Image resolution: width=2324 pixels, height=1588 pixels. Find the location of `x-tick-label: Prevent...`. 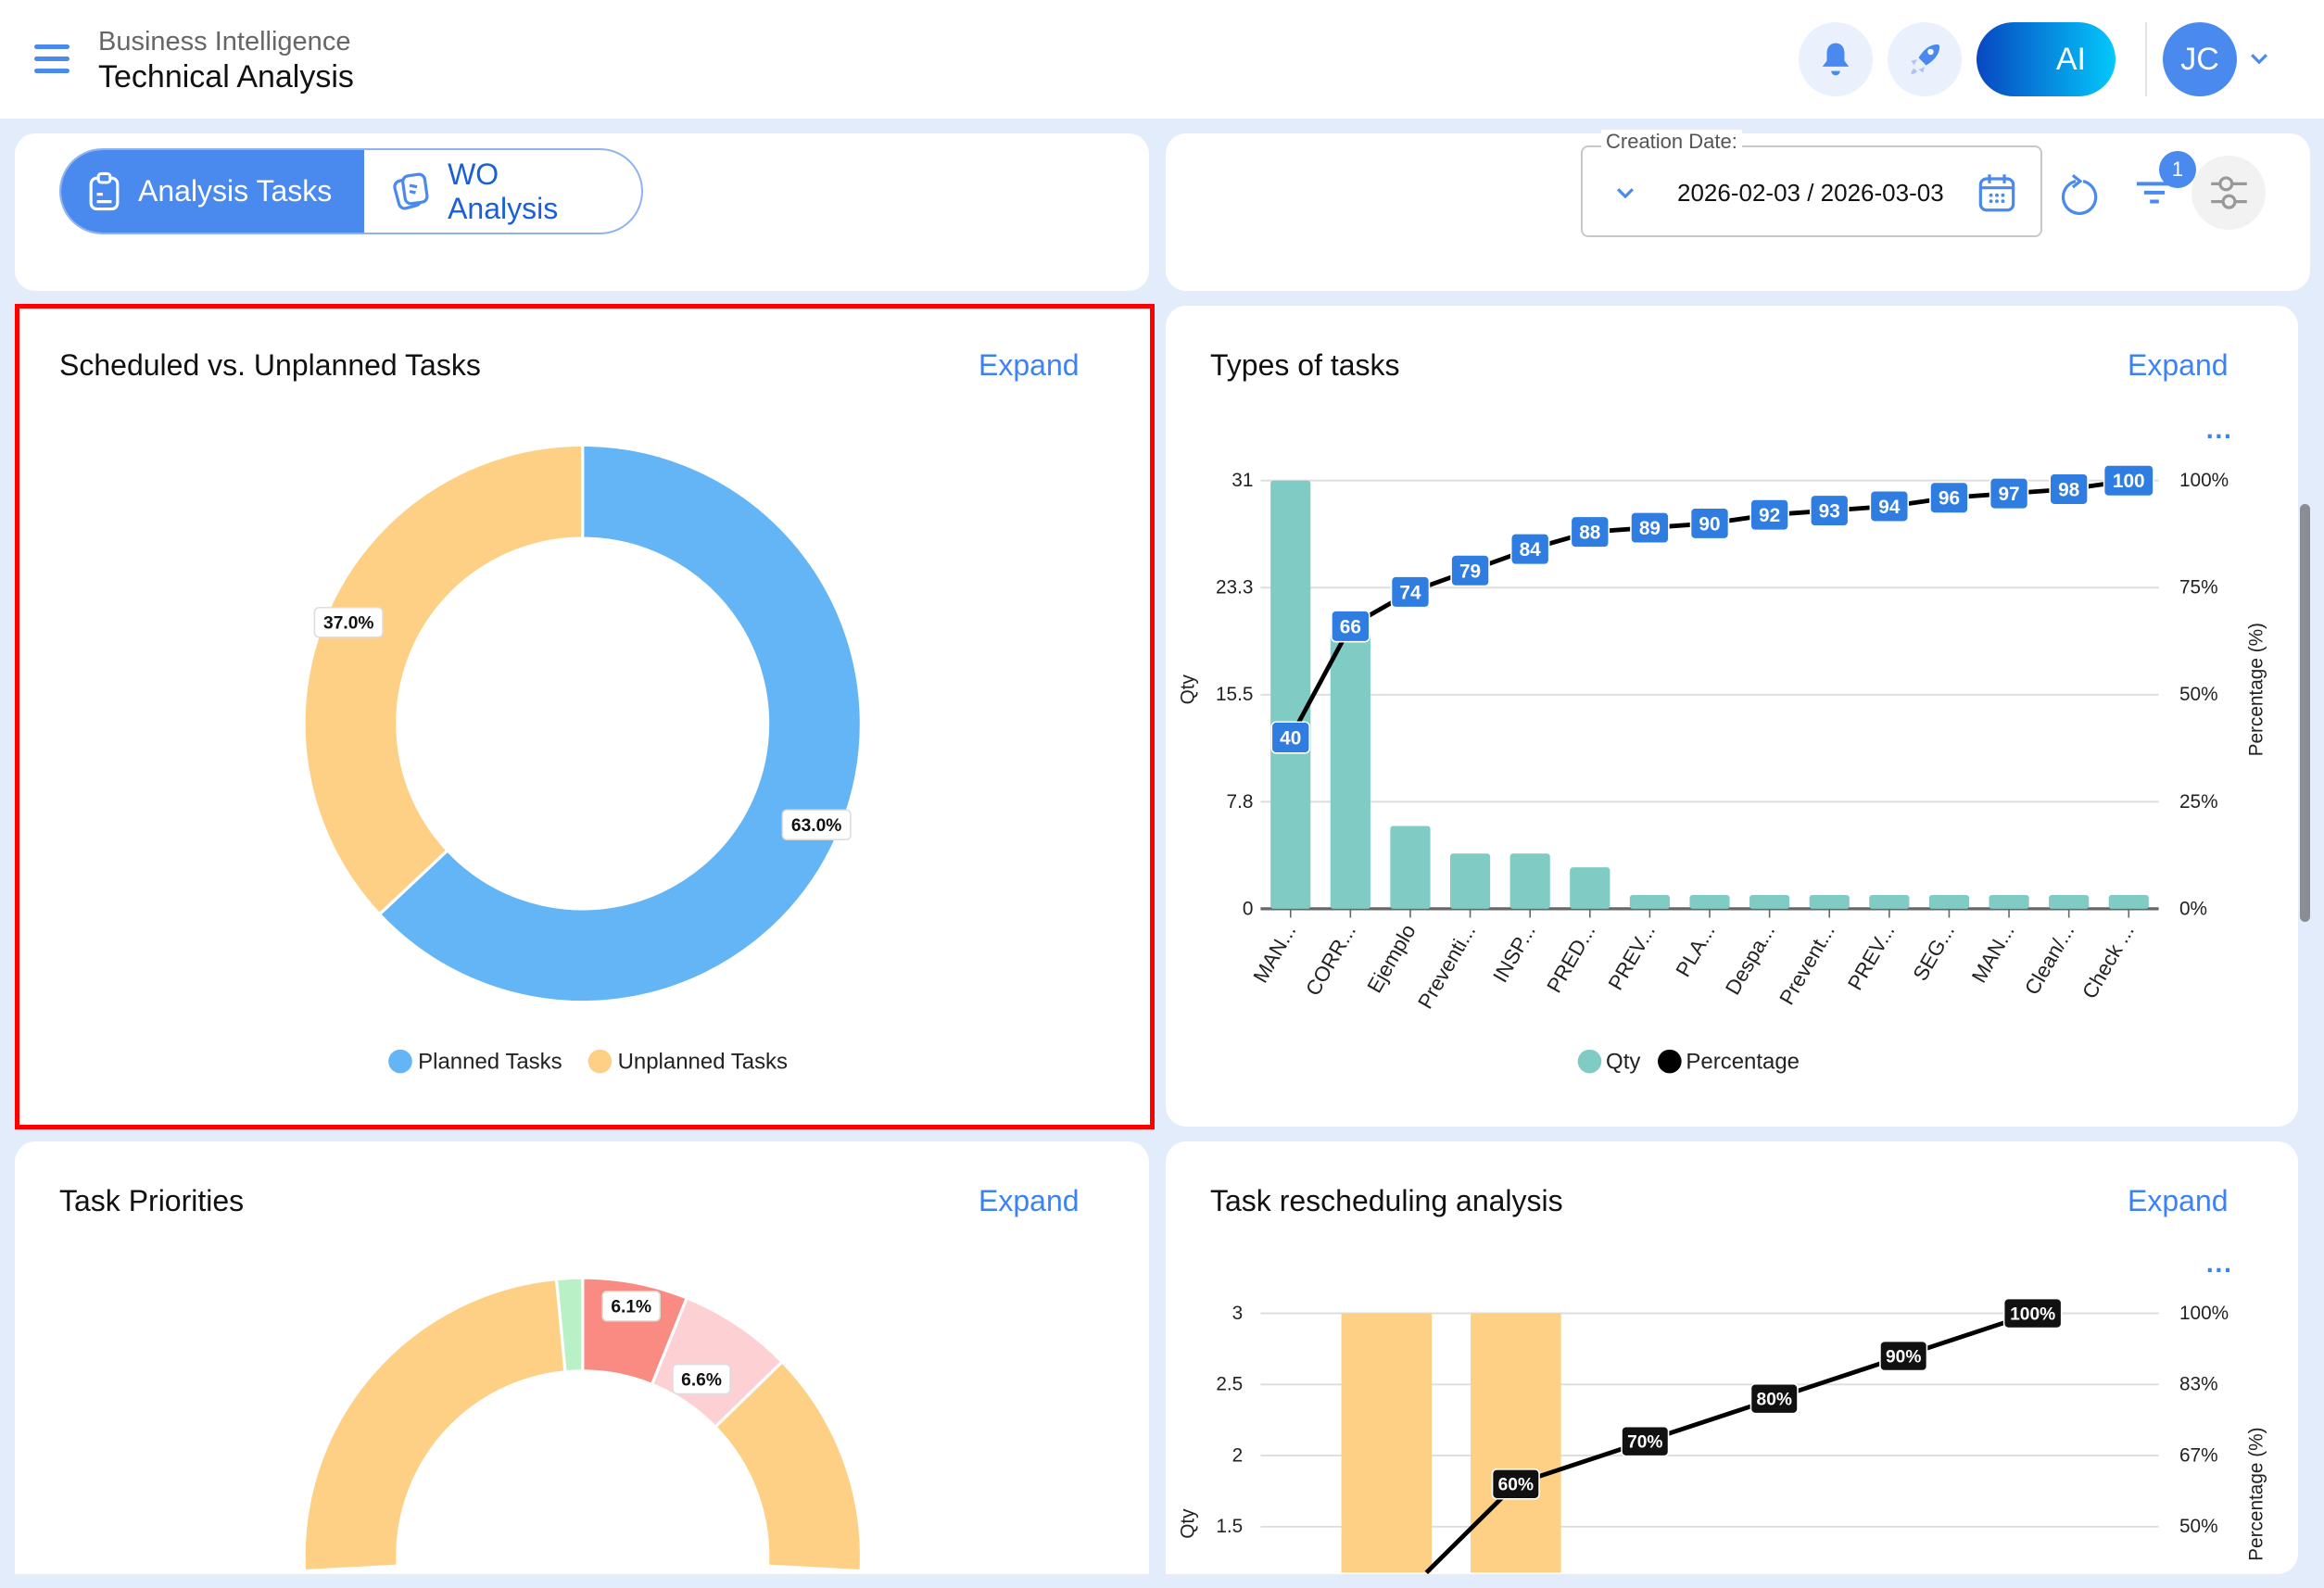

x-tick-label: Prevent... is located at coordinates (1807, 964).